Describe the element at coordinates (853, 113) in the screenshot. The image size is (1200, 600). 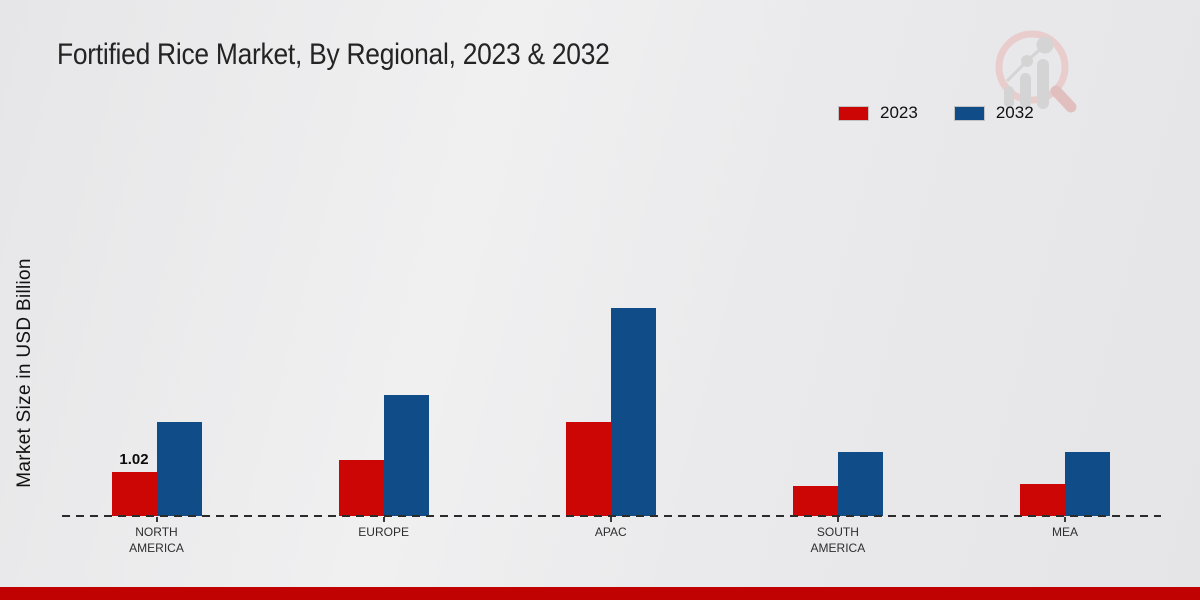
I see `legend-swatch-2023` at that location.